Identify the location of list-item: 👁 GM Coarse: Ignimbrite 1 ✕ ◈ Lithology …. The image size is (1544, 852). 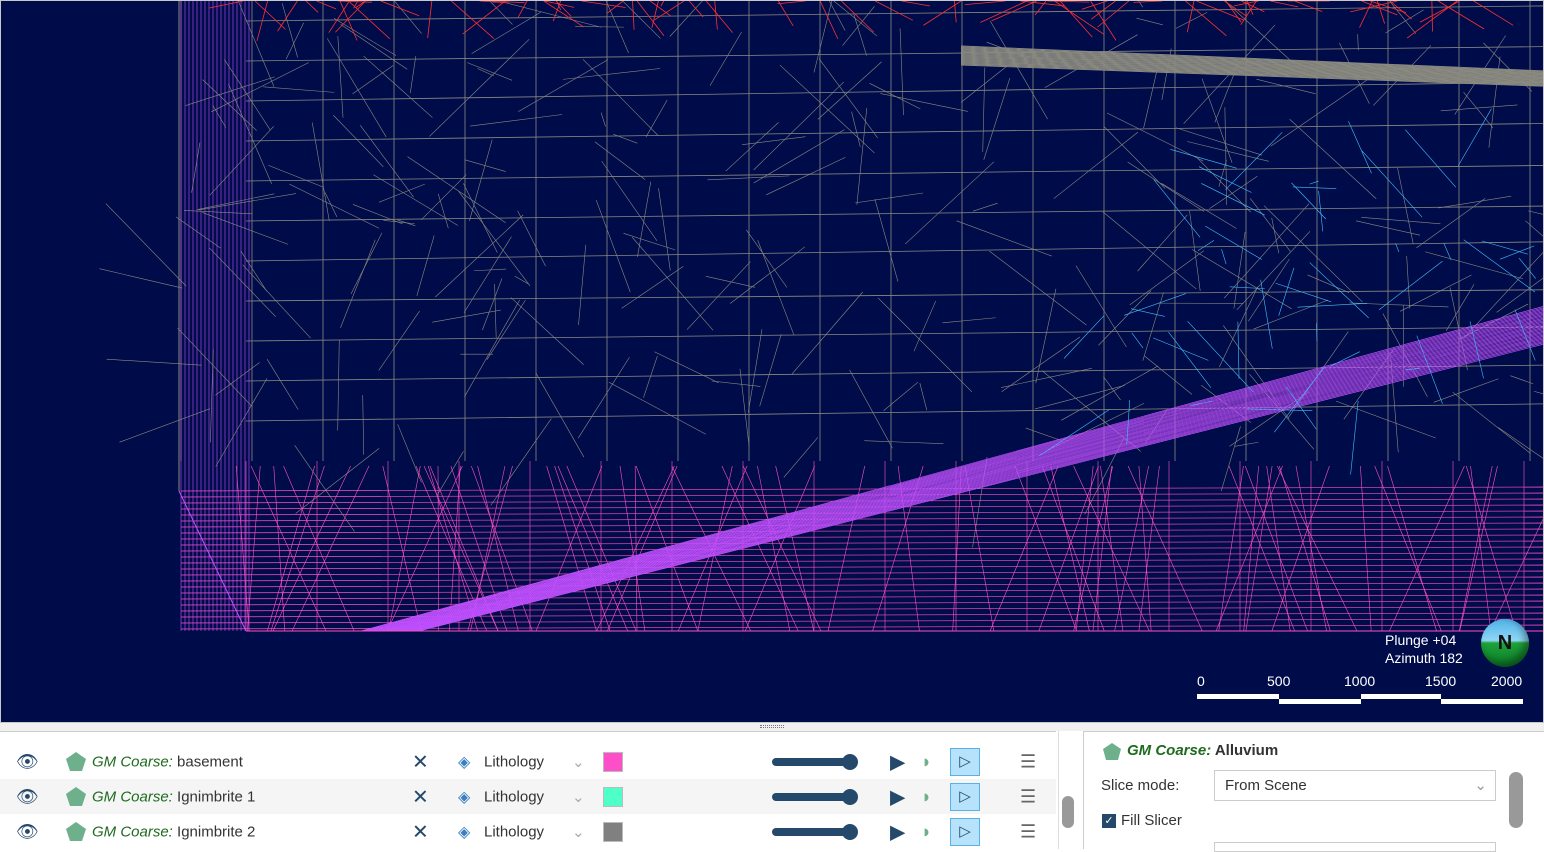
(528, 796).